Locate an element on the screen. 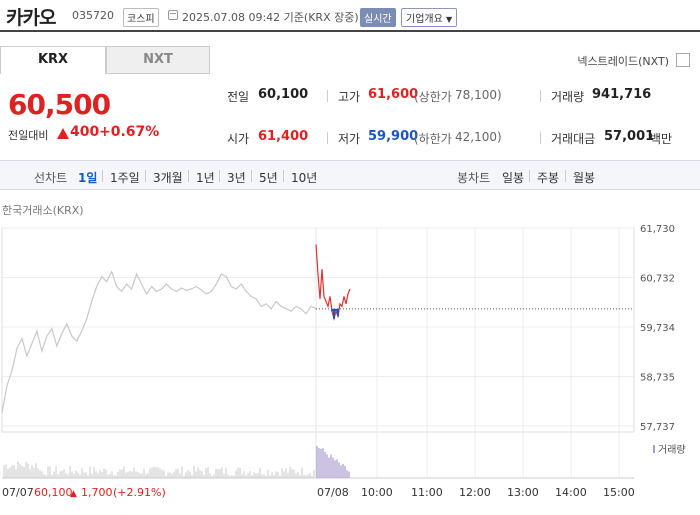 This screenshot has width=700, height=515. stock-code: 035720 is located at coordinates (93, 15).